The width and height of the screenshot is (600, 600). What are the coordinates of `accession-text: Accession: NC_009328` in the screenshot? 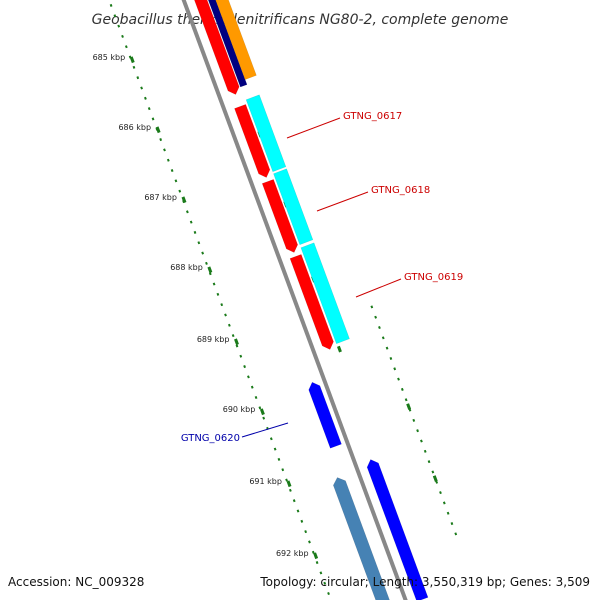 It's located at (76, 582).